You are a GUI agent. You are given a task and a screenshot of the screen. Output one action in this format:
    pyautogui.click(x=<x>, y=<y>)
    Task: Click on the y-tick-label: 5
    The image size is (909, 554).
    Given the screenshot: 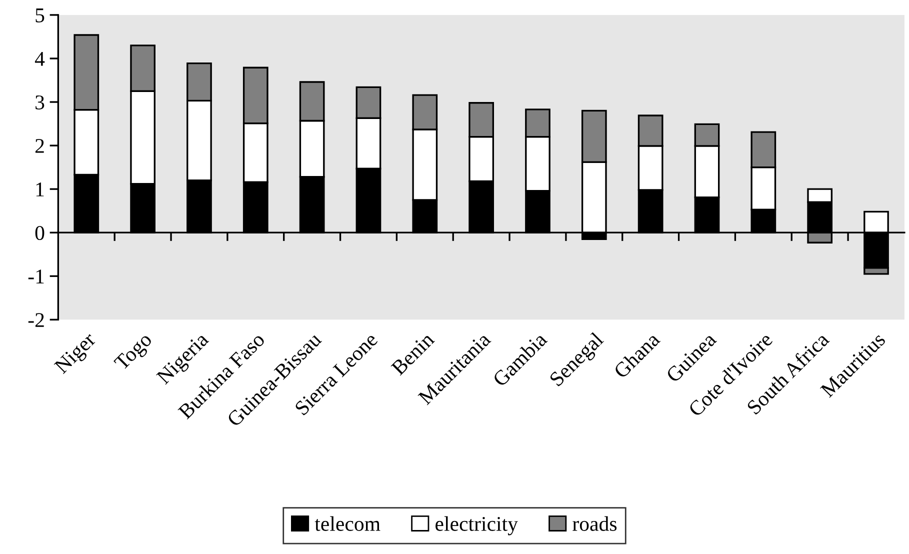 What is the action you would take?
    pyautogui.click(x=40, y=15)
    